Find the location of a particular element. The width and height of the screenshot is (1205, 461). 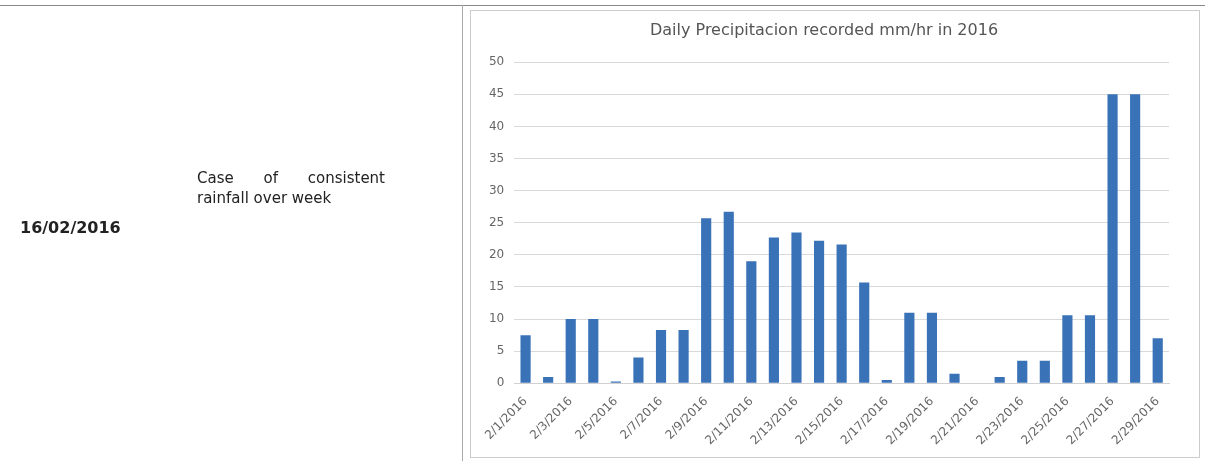

y-tick-label: 35 is located at coordinates (496, 157).